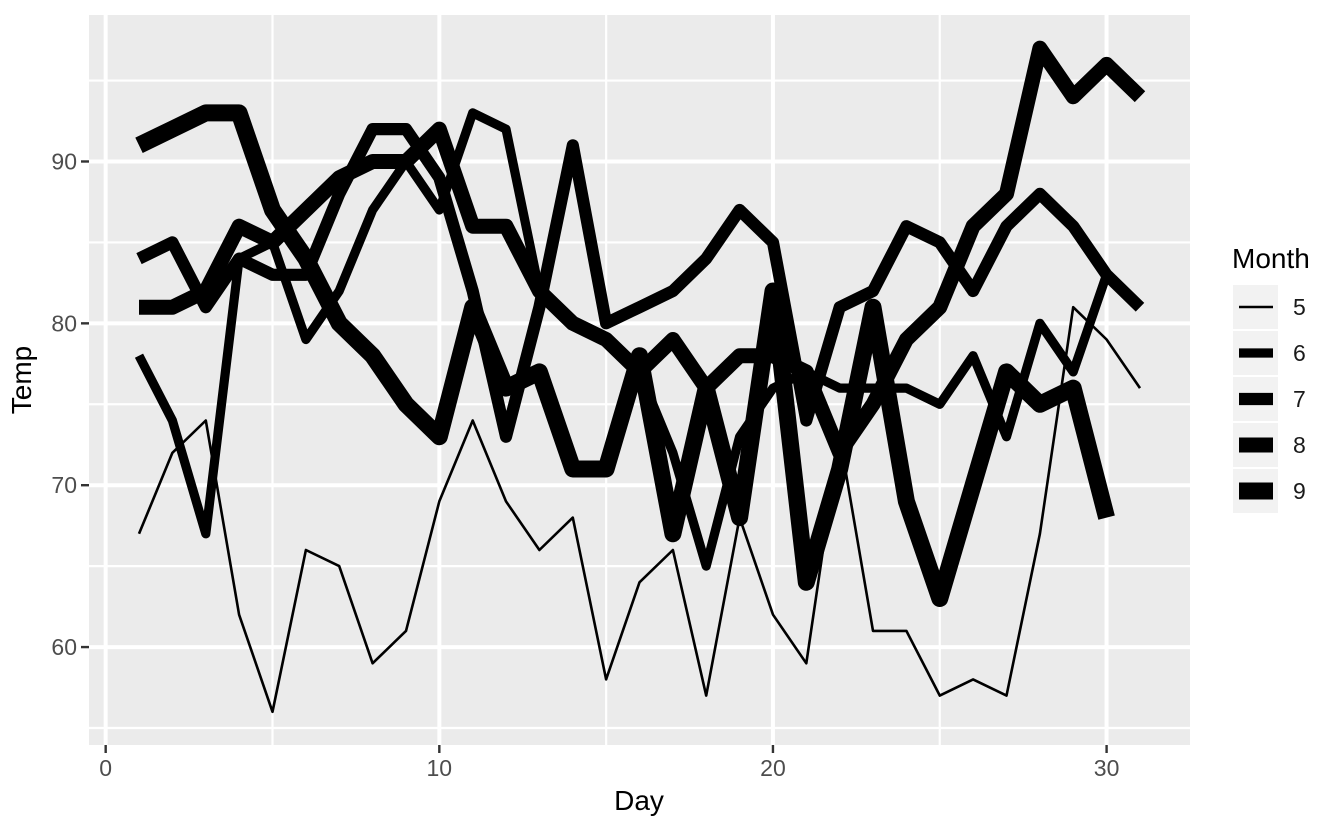 The width and height of the screenshot is (1344, 830). What do you see at coordinates (105, 768) in the screenshot?
I see `x-tick-label: 0` at bounding box center [105, 768].